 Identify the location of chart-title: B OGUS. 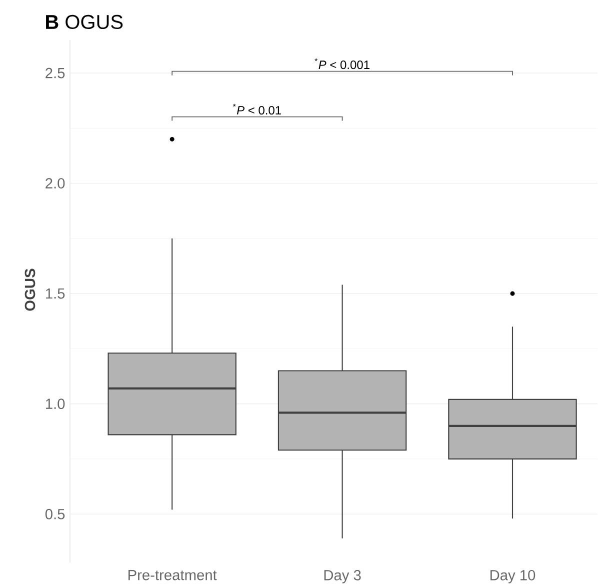
(84, 22).